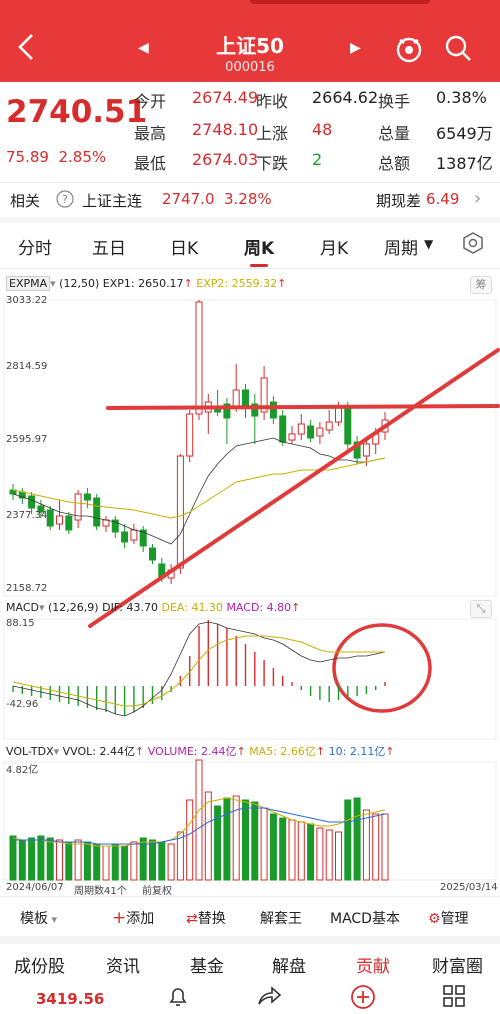 The width and height of the screenshot is (500, 1014). Describe the element at coordinates (143, 48) in the screenshot. I see `prev-stock-button: ◀` at that location.